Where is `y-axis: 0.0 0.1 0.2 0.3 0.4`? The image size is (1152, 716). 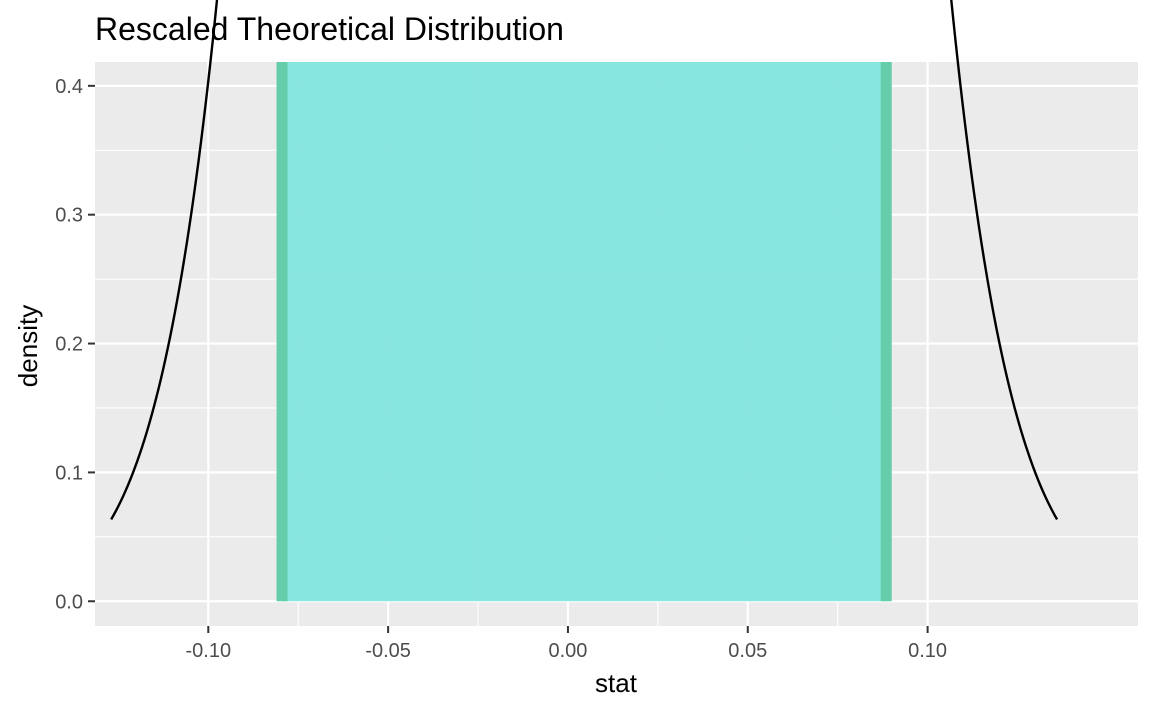 y-axis: 0.0 0.1 0.2 0.3 0.4 is located at coordinates (75, 344).